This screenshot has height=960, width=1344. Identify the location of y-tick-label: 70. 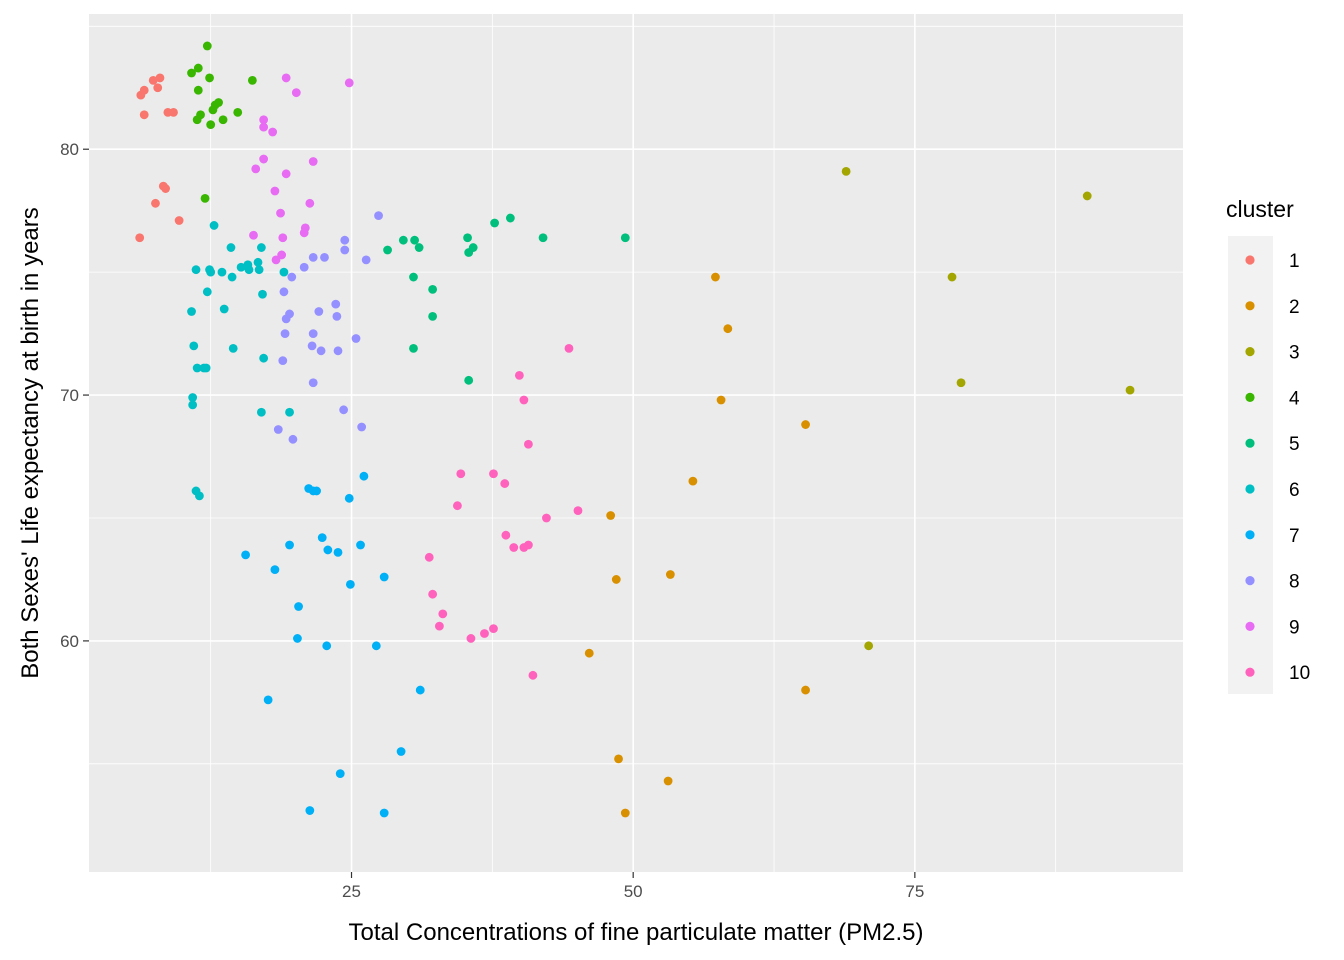
(69, 395).